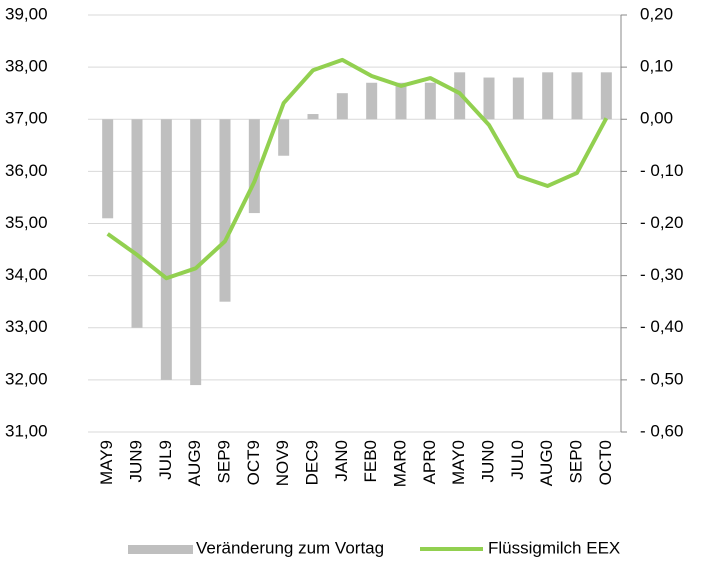 This screenshot has width=728, height=564. I want to click on x-tick-label: DEC9, so click(311, 462).